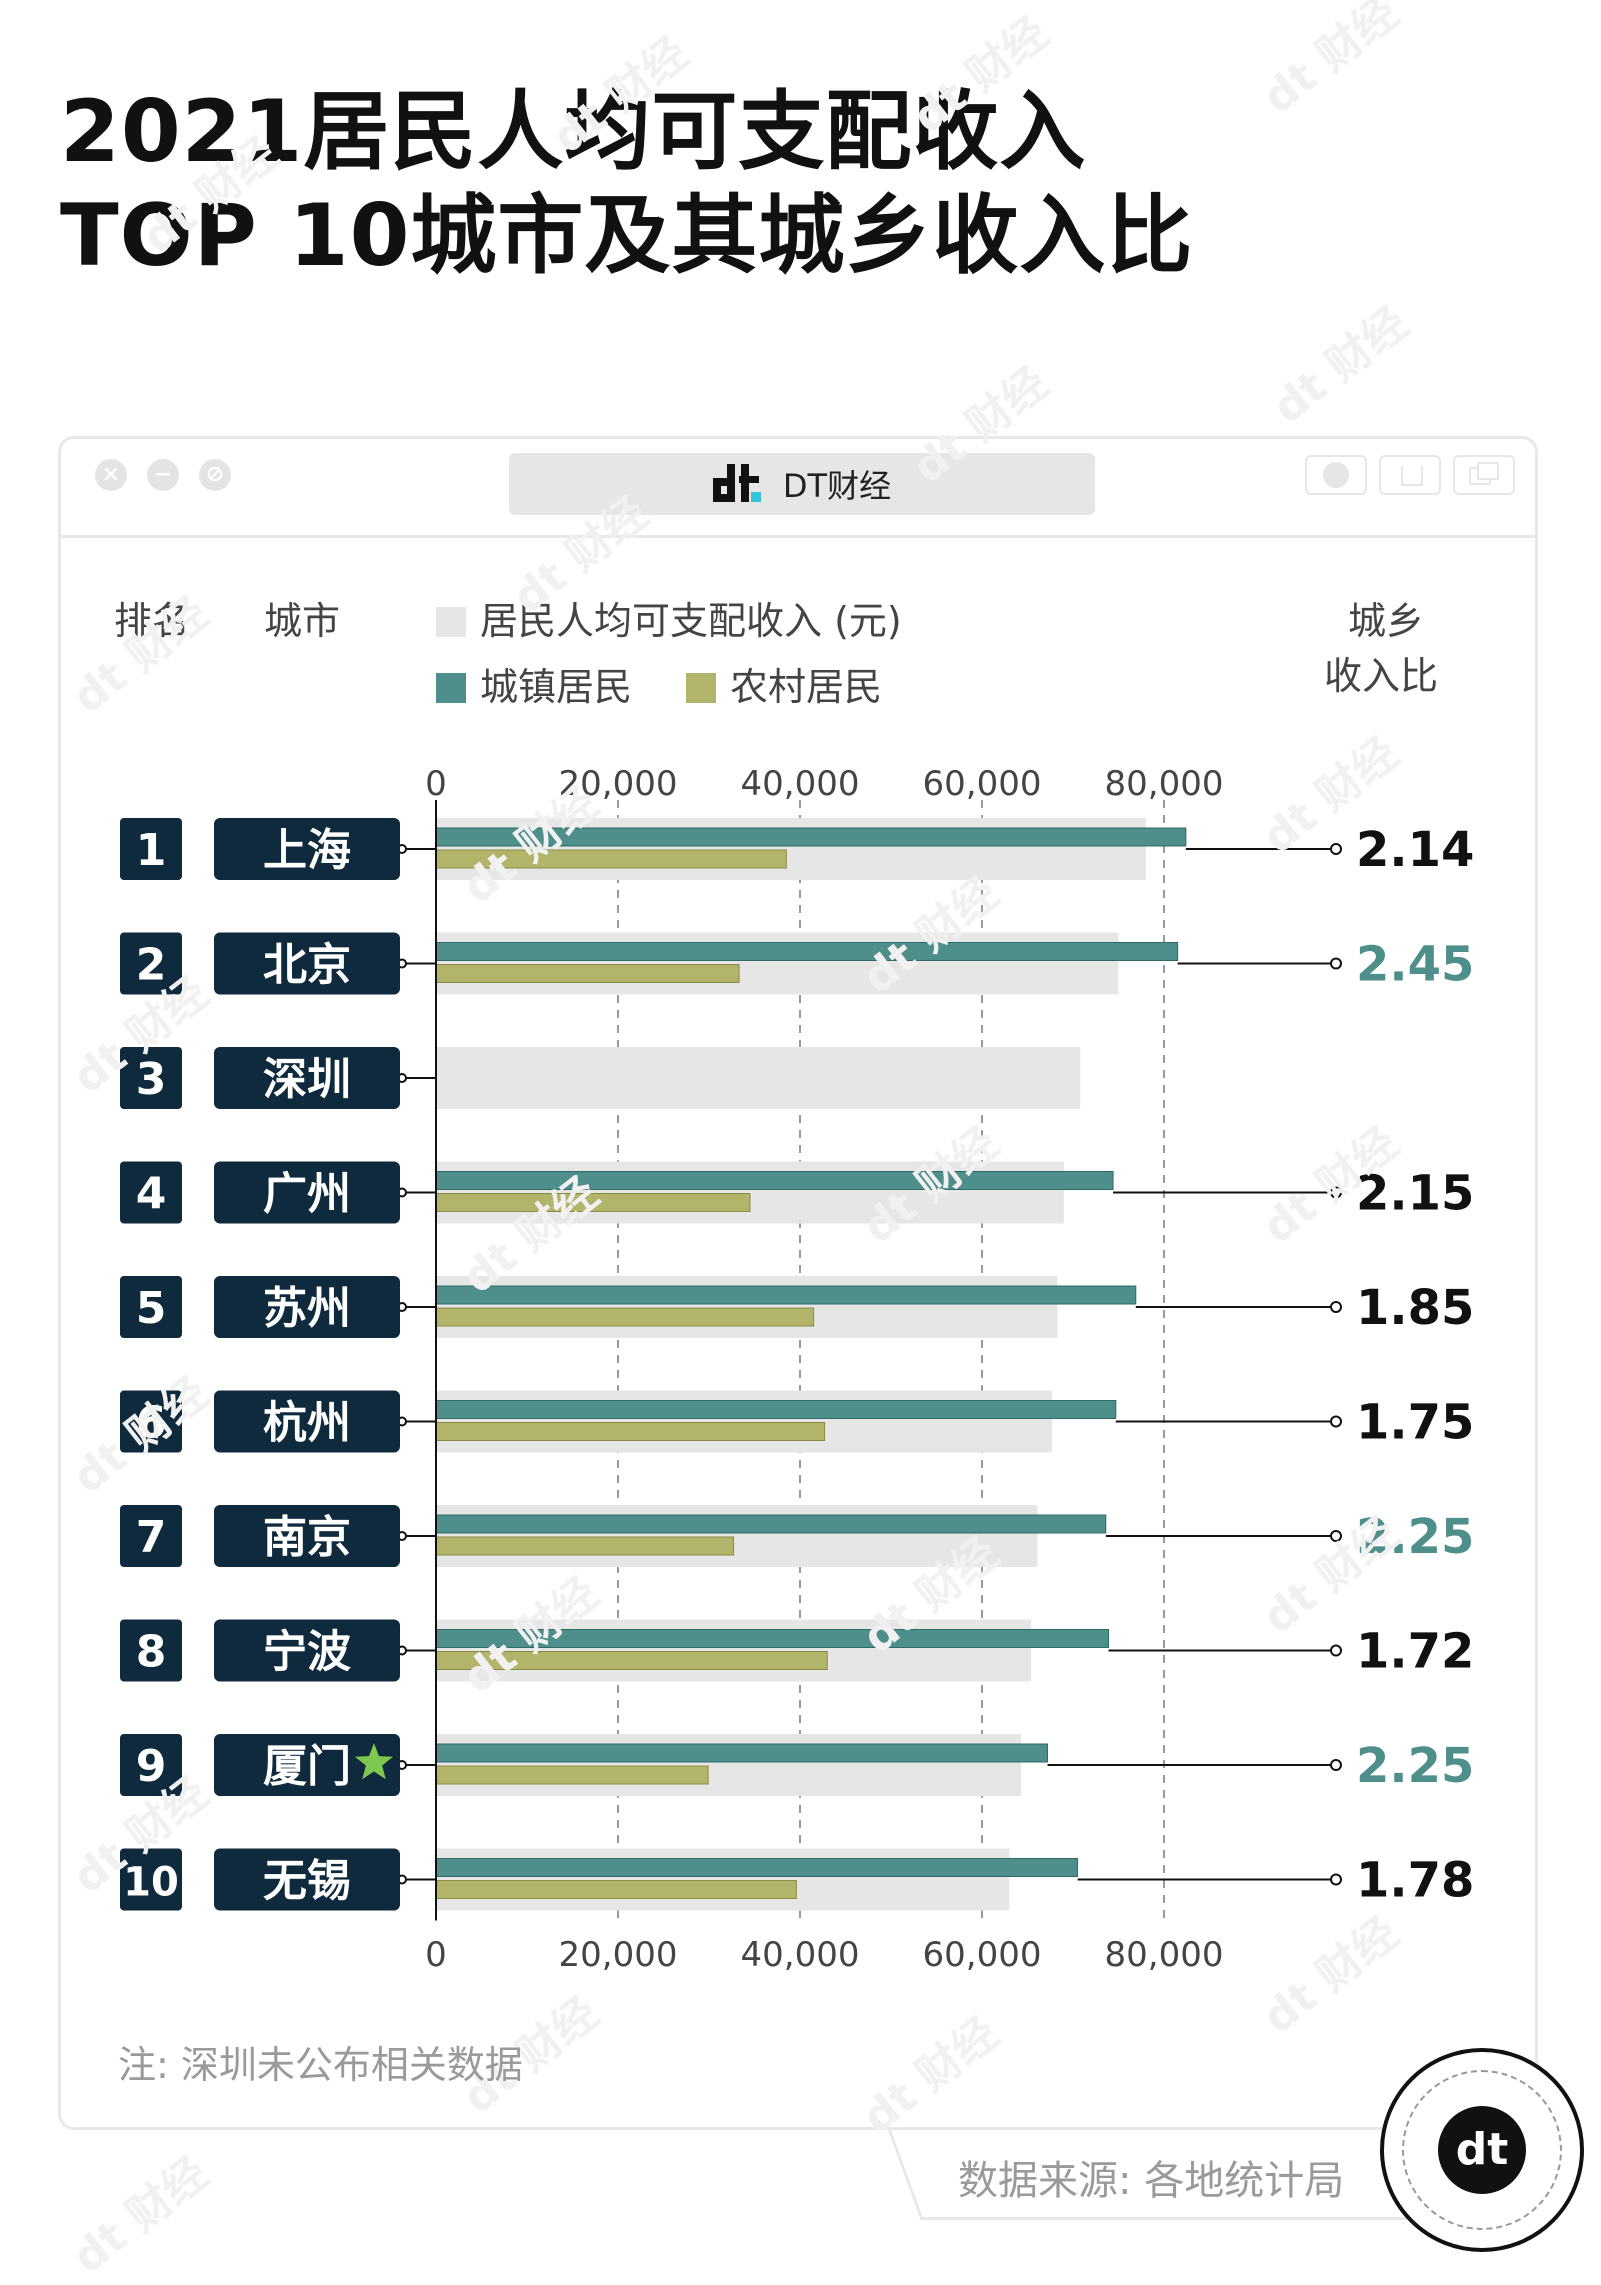 This screenshot has width=1601, height=2285. Describe the element at coordinates (1484, 475) in the screenshot. I see `copy-icon` at that location.